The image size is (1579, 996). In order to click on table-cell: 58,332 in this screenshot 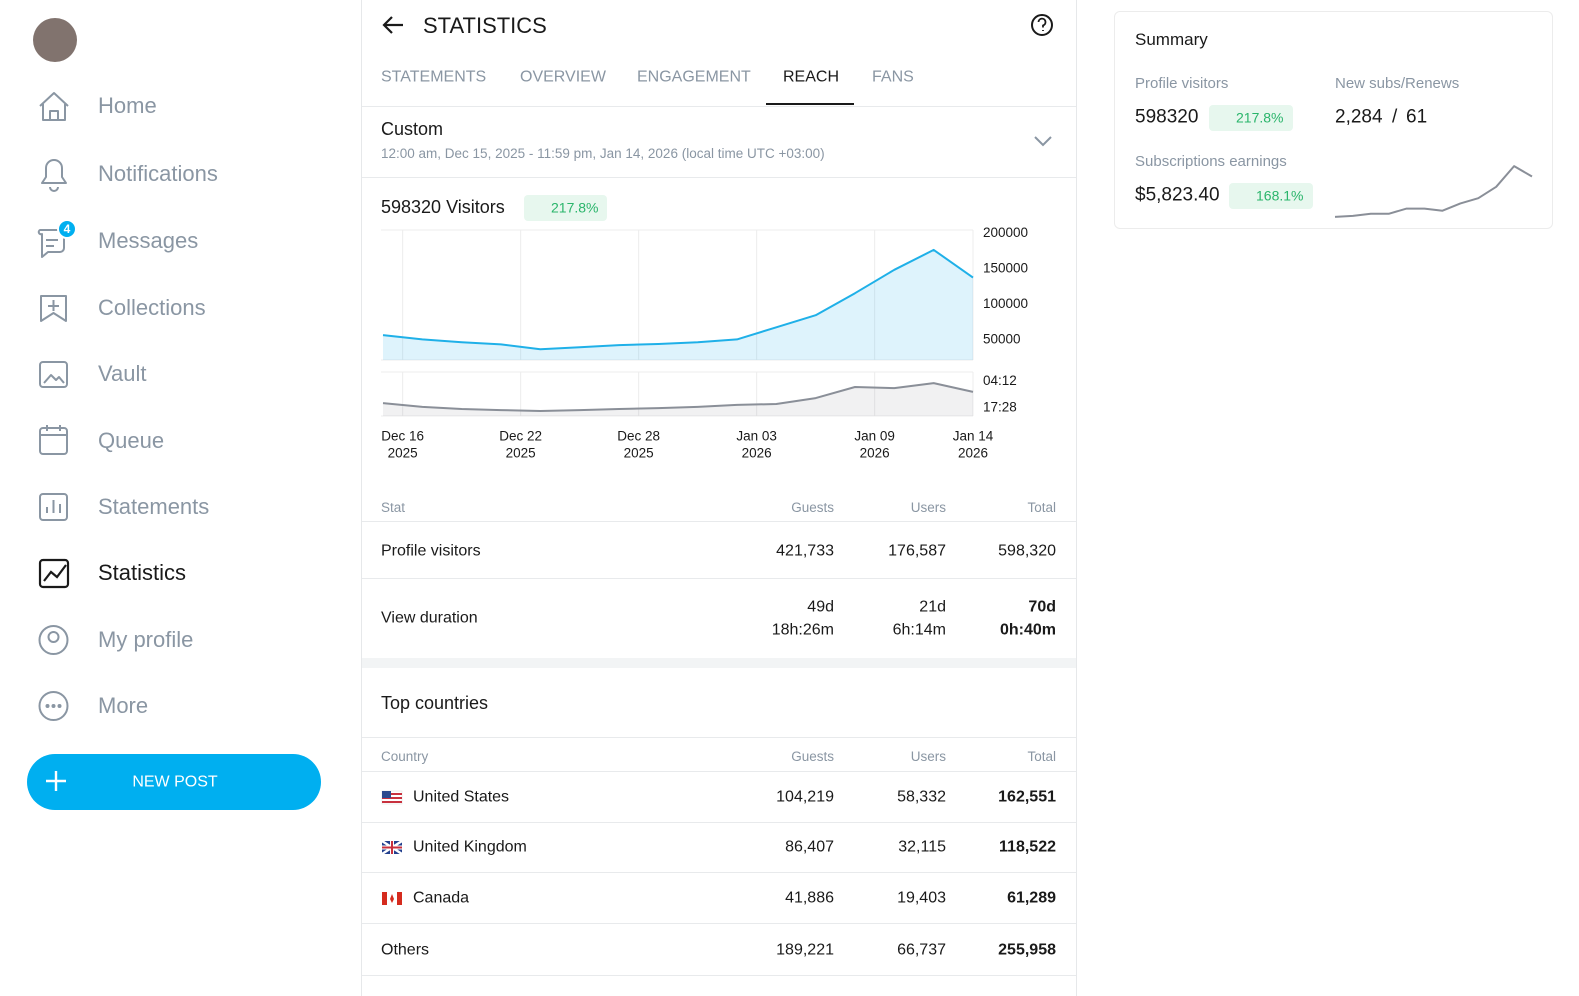, I will do `click(921, 797)`.